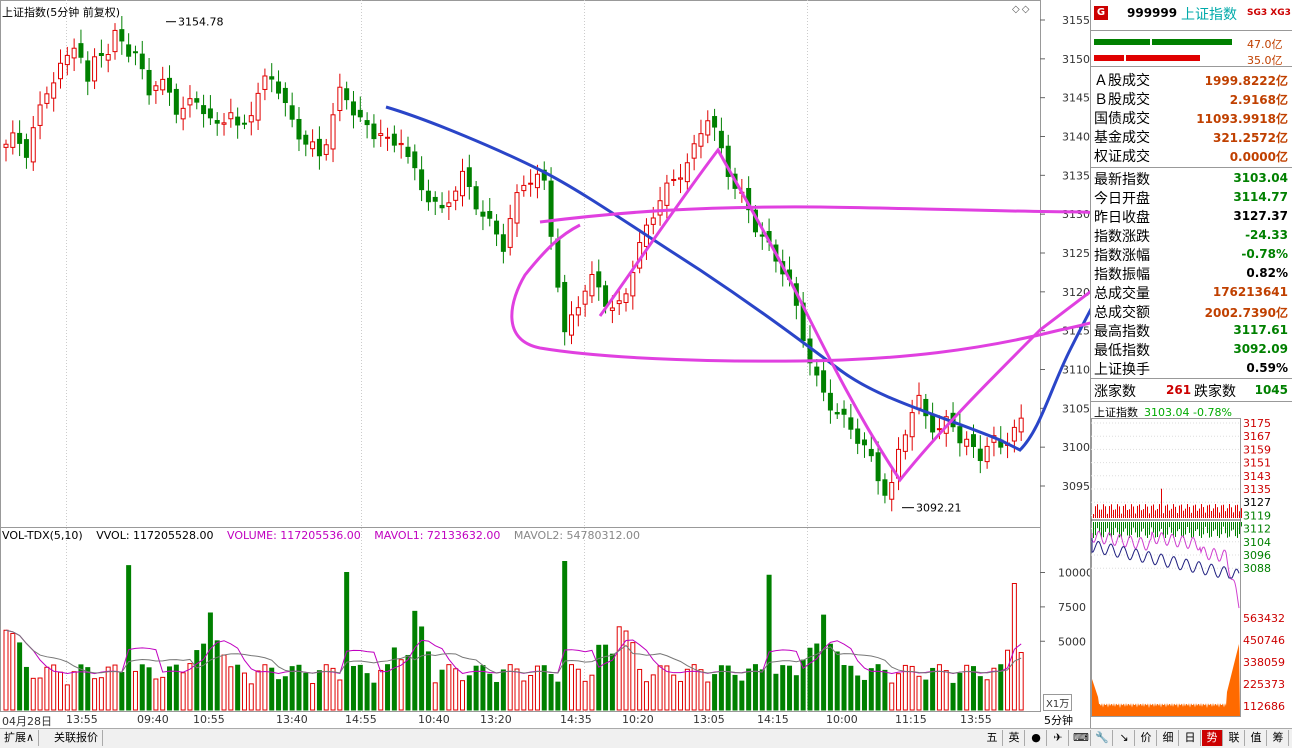 Image resolution: width=1292 pixels, height=748 pixels. What do you see at coordinates (1014, 738) in the screenshot?
I see `toolbar-tab: 英` at bounding box center [1014, 738].